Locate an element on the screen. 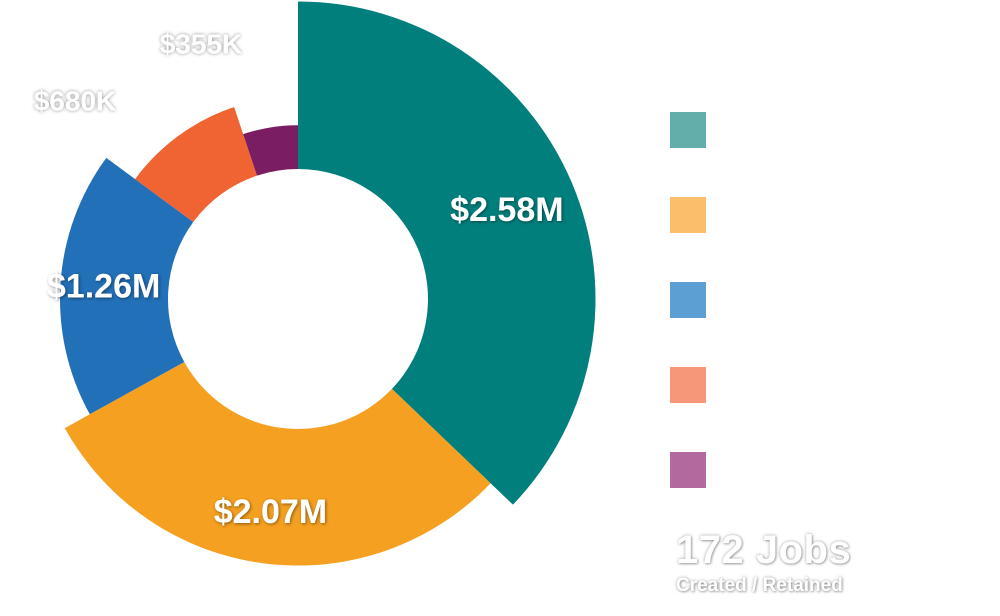  slice-label-1: $2.58M is located at coordinates (506, 210).